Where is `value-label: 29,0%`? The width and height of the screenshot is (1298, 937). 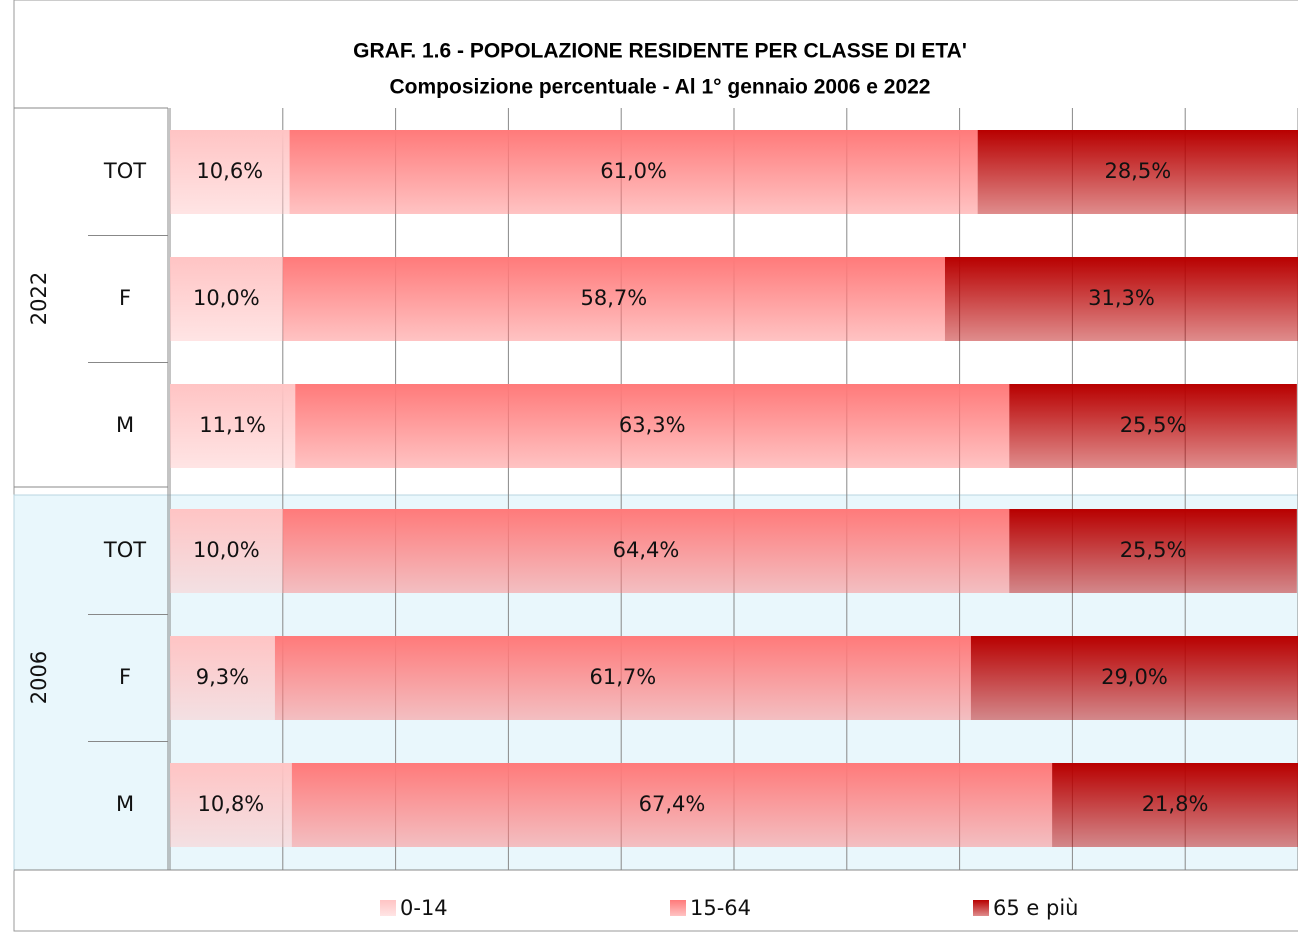
value-label: 29,0% is located at coordinates (1134, 677).